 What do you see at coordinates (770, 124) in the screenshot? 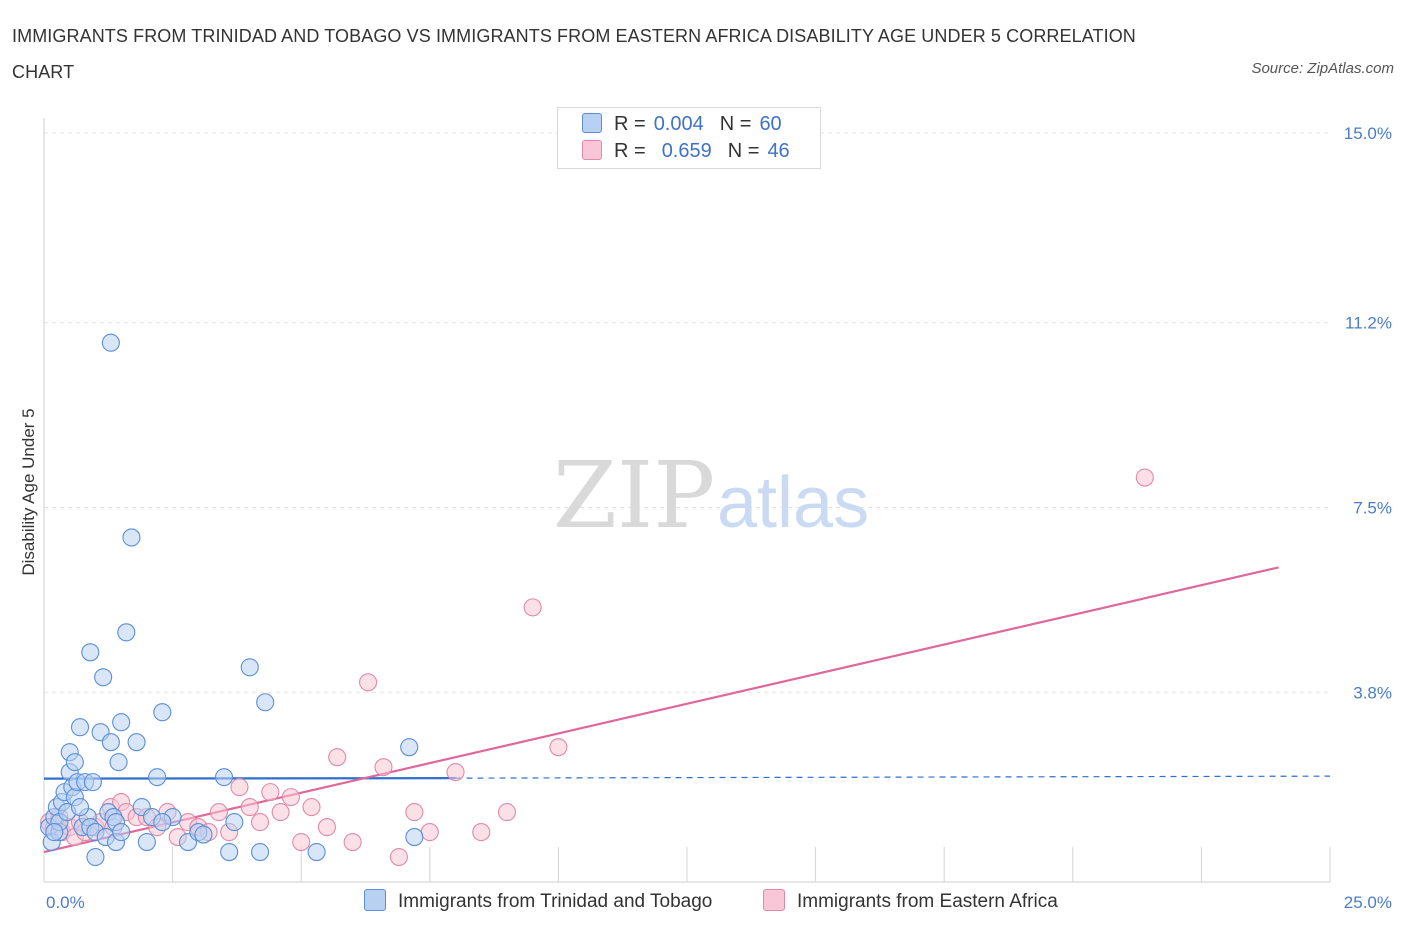
I see `legend-n-value: 60` at bounding box center [770, 124].